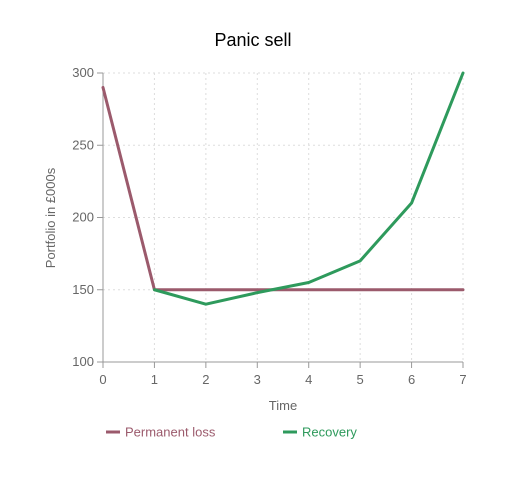 The width and height of the screenshot is (520, 483). What do you see at coordinates (83, 289) in the screenshot?
I see `y-tick-label: 150` at bounding box center [83, 289].